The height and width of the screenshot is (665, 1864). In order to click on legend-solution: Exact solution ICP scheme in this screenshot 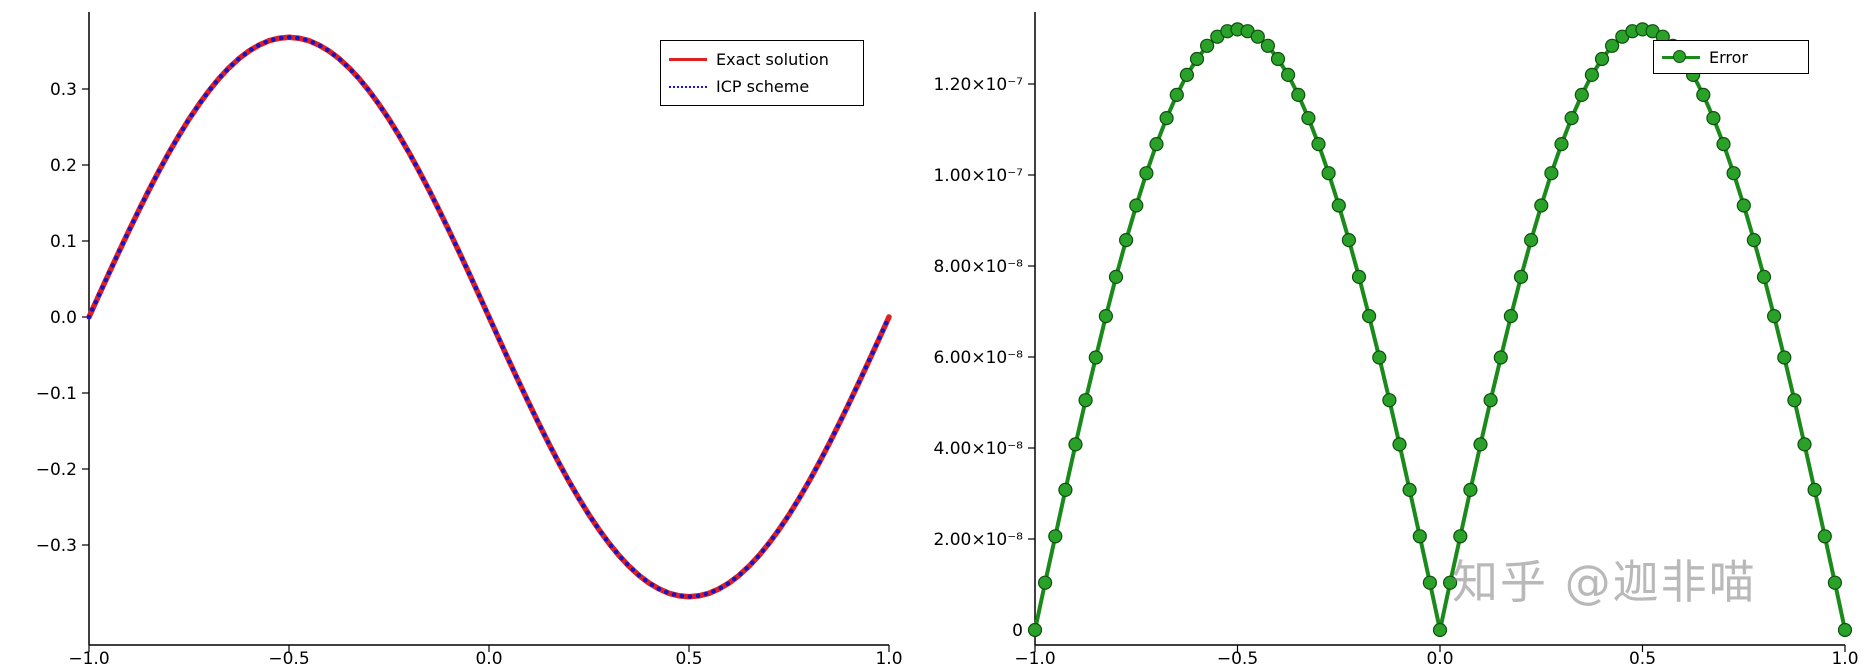, I will do `click(762, 73)`.